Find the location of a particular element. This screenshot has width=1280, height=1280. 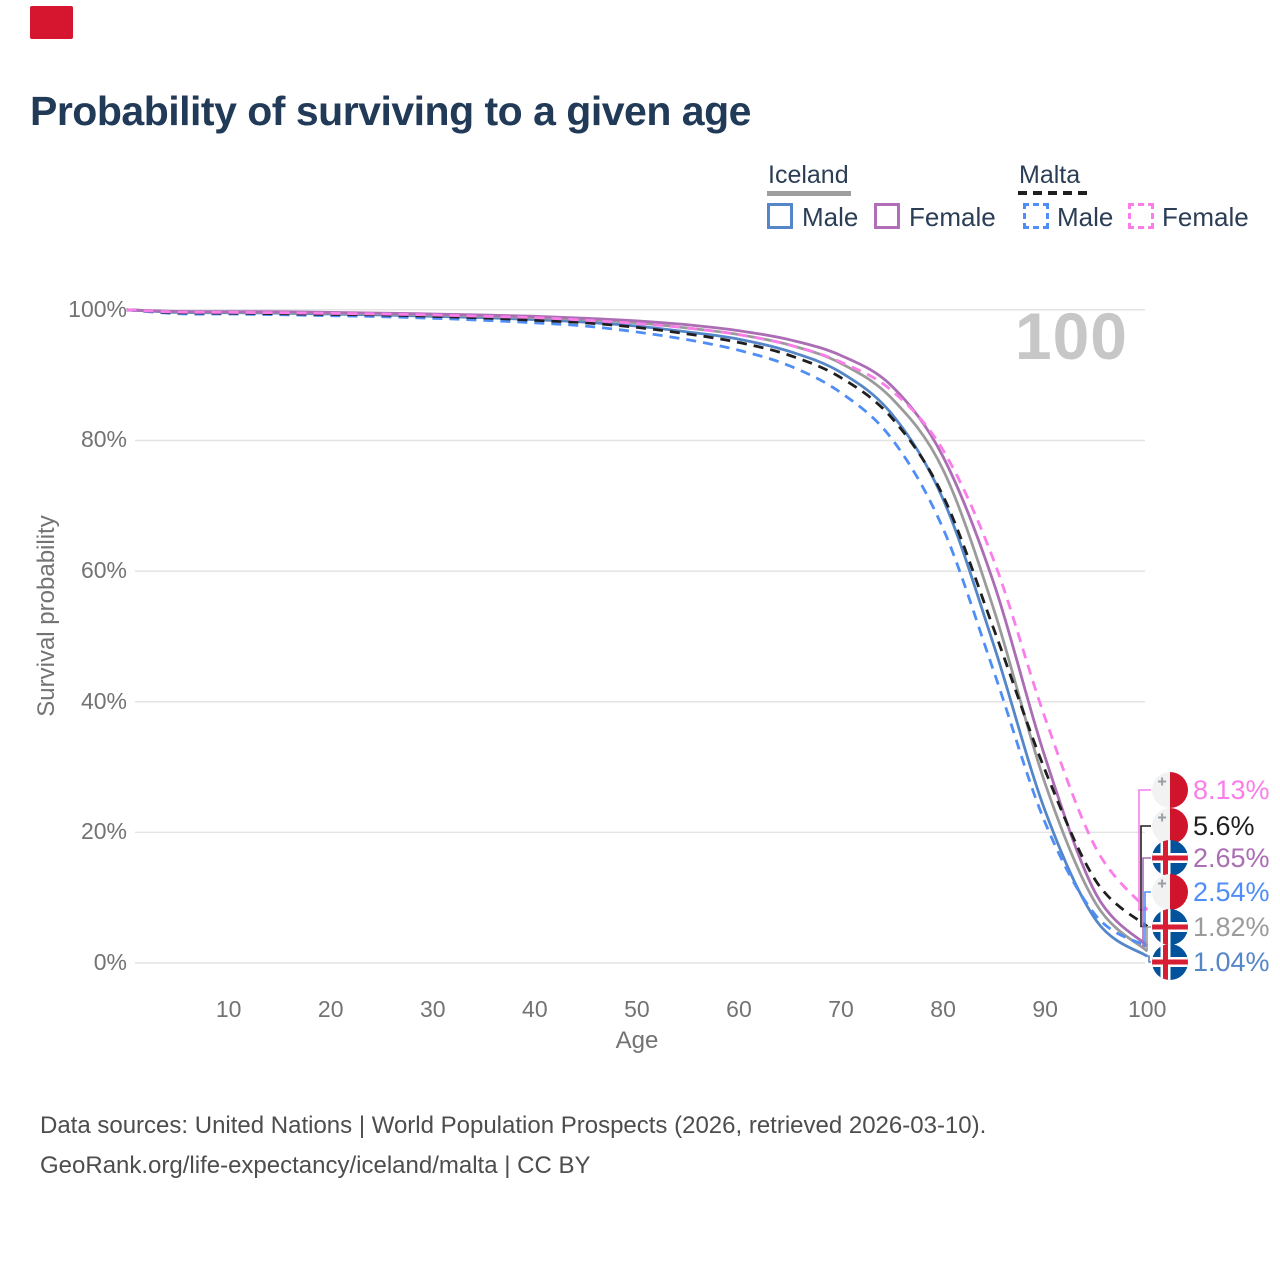

legend-swatch-malta-male is located at coordinates (1036, 216).